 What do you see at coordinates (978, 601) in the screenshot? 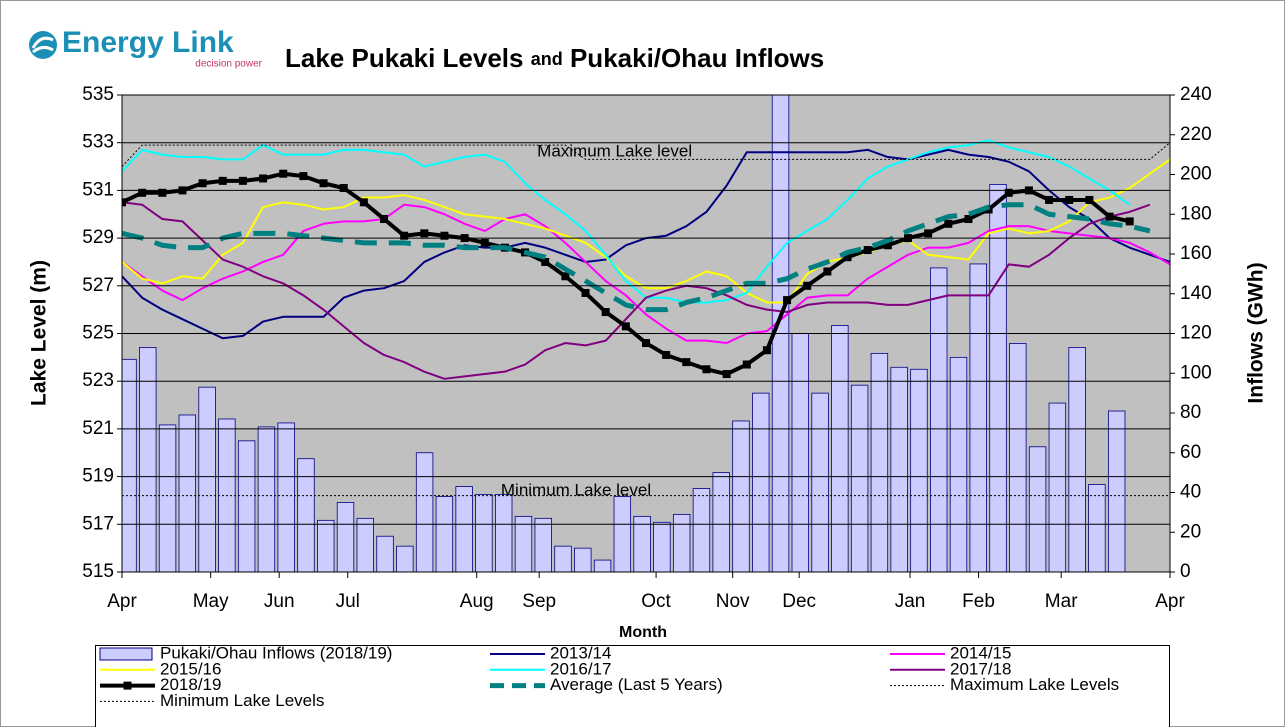
I see `x-tick-label: Feb` at bounding box center [978, 601].